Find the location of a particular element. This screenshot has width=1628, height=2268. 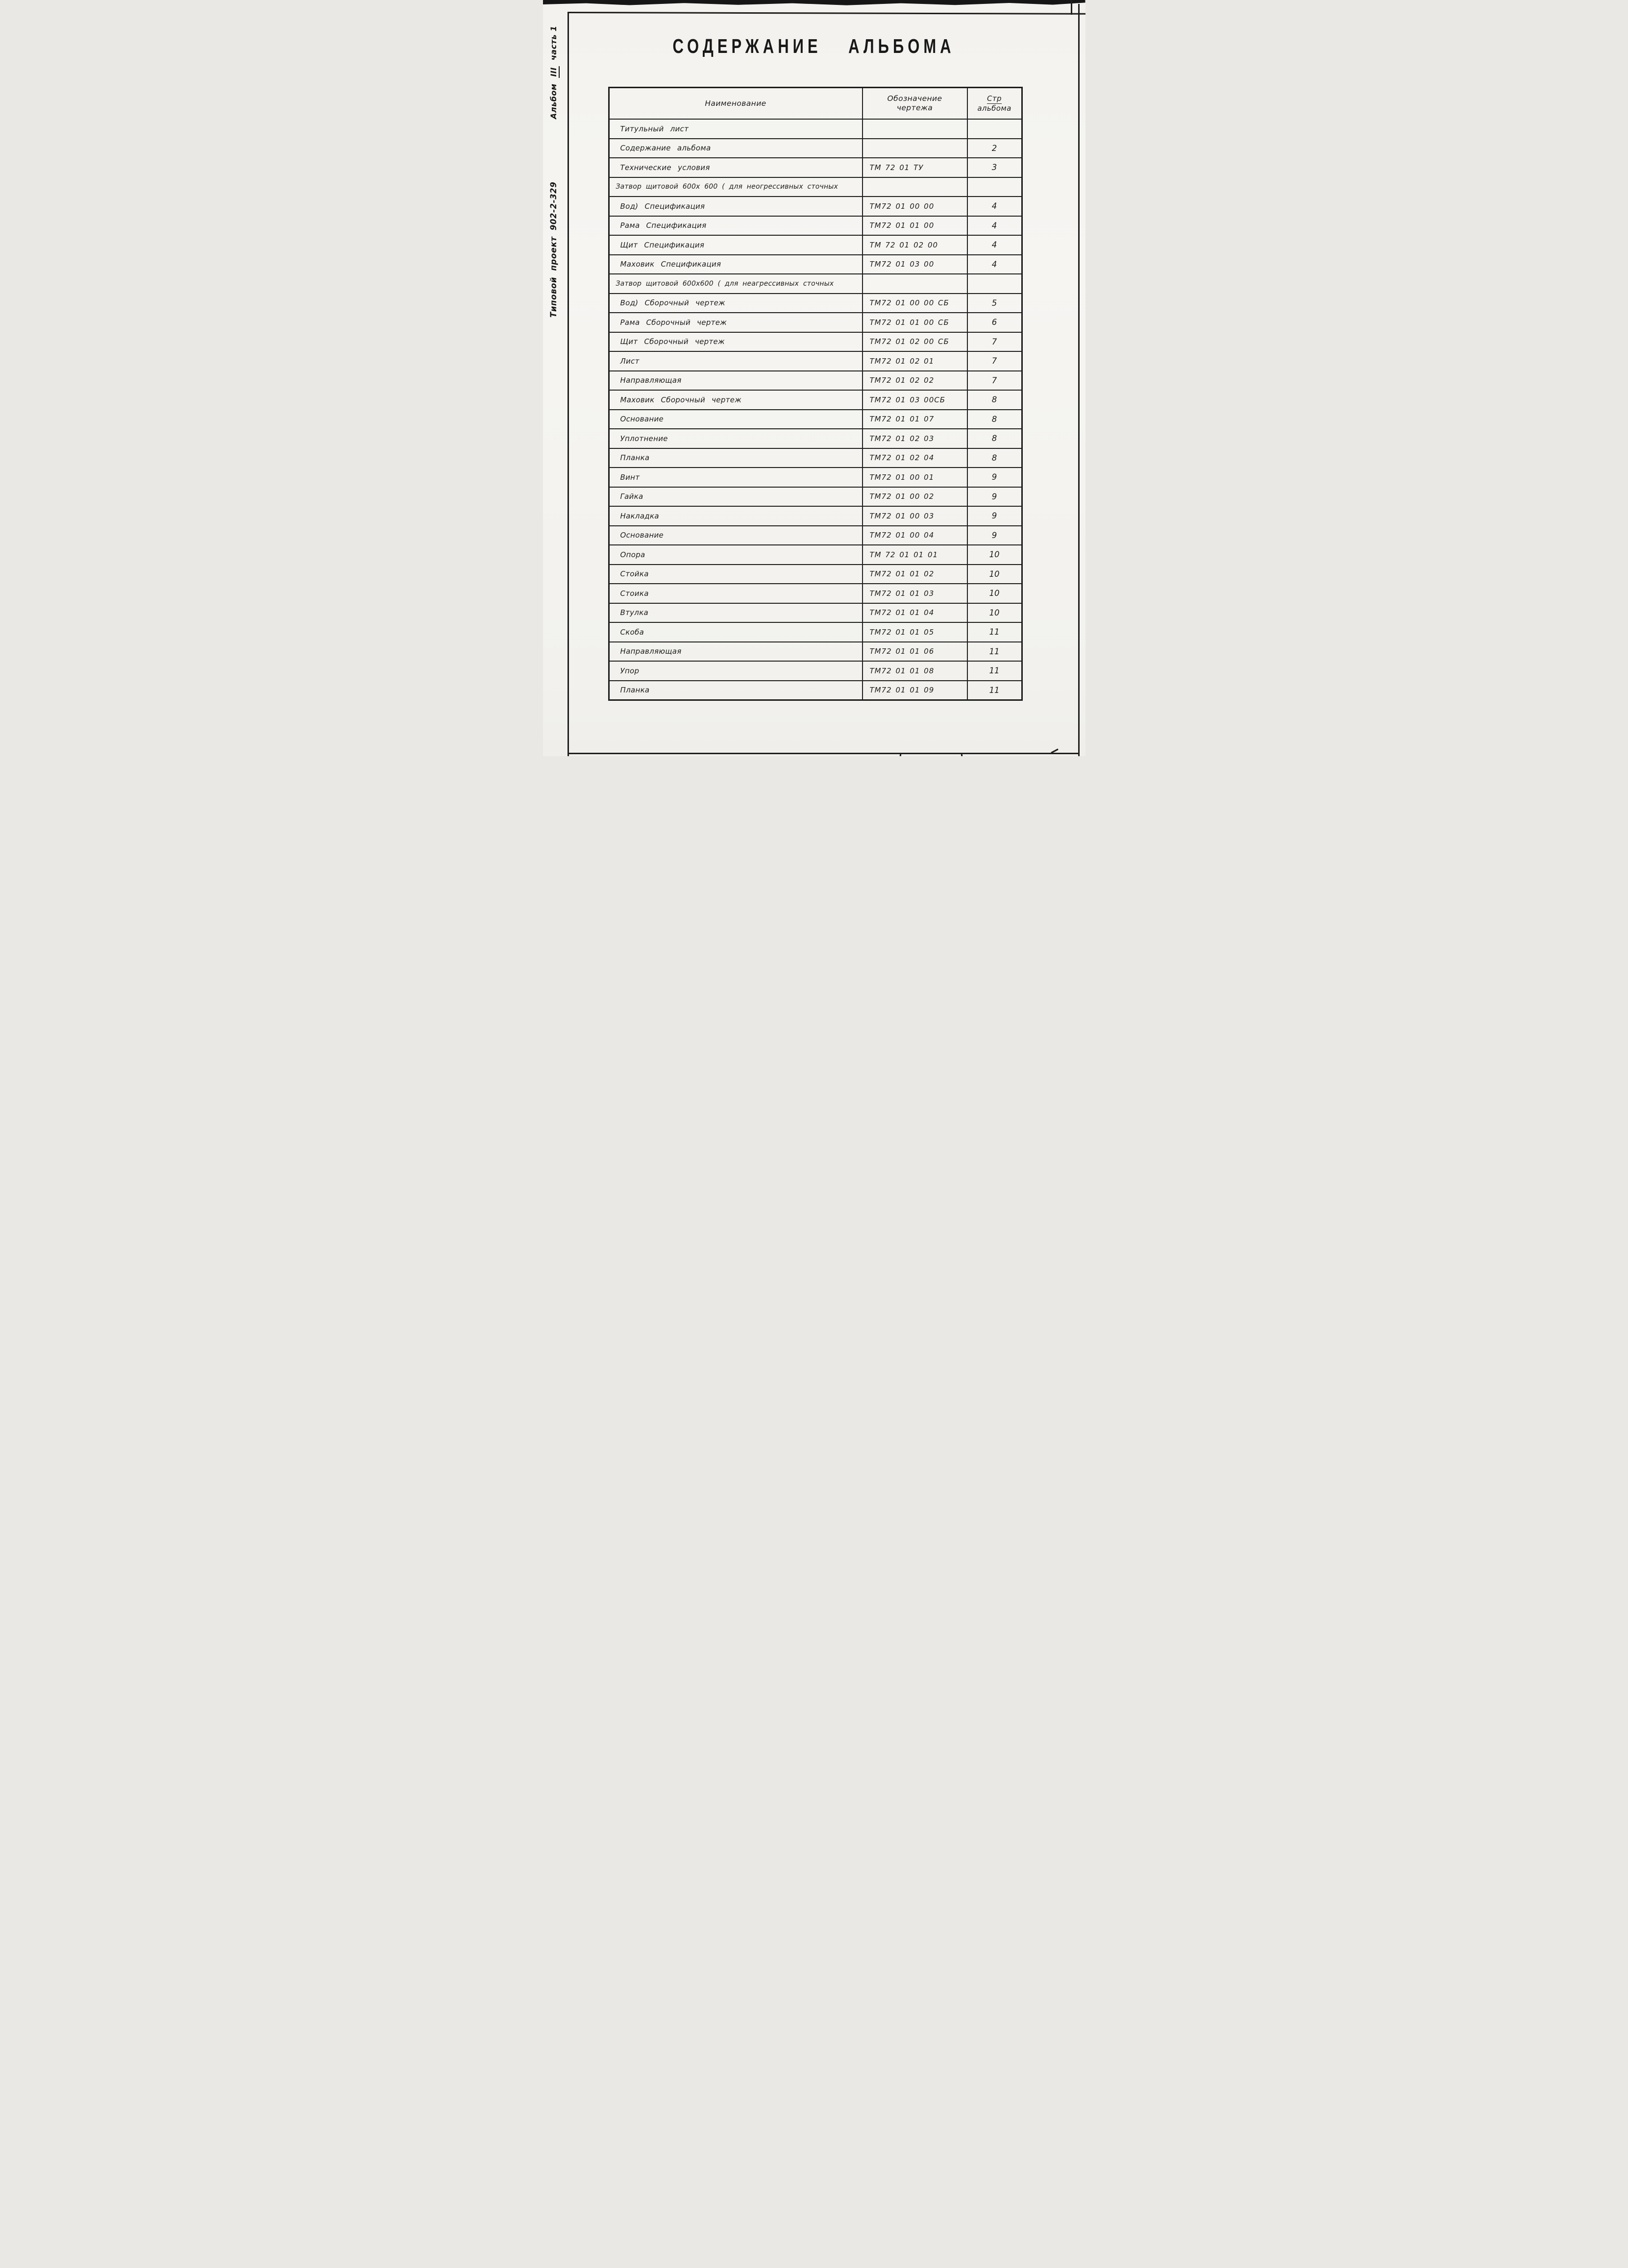

header-name-label: Наименование is located at coordinates (735, 103).